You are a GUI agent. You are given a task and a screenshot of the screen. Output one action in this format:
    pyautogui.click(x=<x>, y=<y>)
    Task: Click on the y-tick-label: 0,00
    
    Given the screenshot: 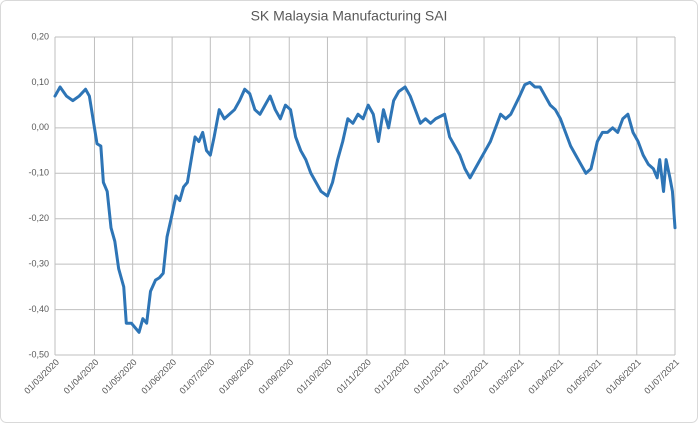 What is the action you would take?
    pyautogui.click(x=40, y=127)
    